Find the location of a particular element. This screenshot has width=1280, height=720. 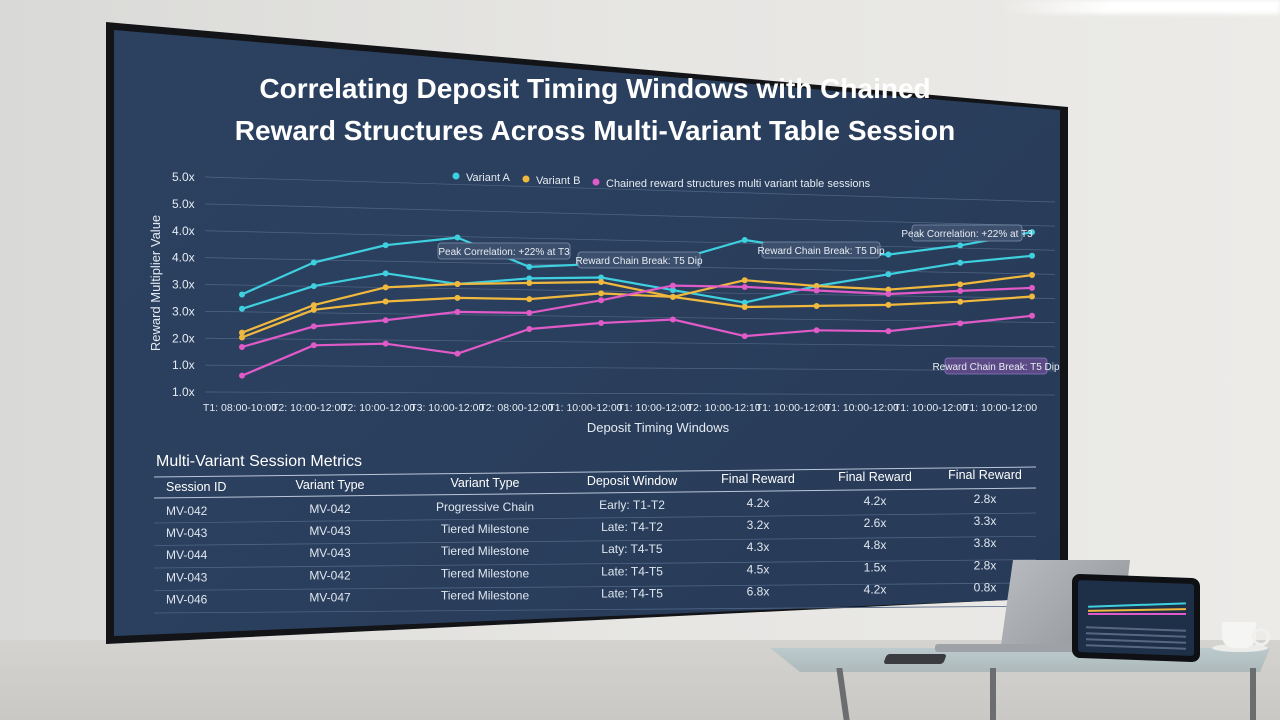

x-tick-label: T3: 10:00-12:00 is located at coordinates (447, 408).